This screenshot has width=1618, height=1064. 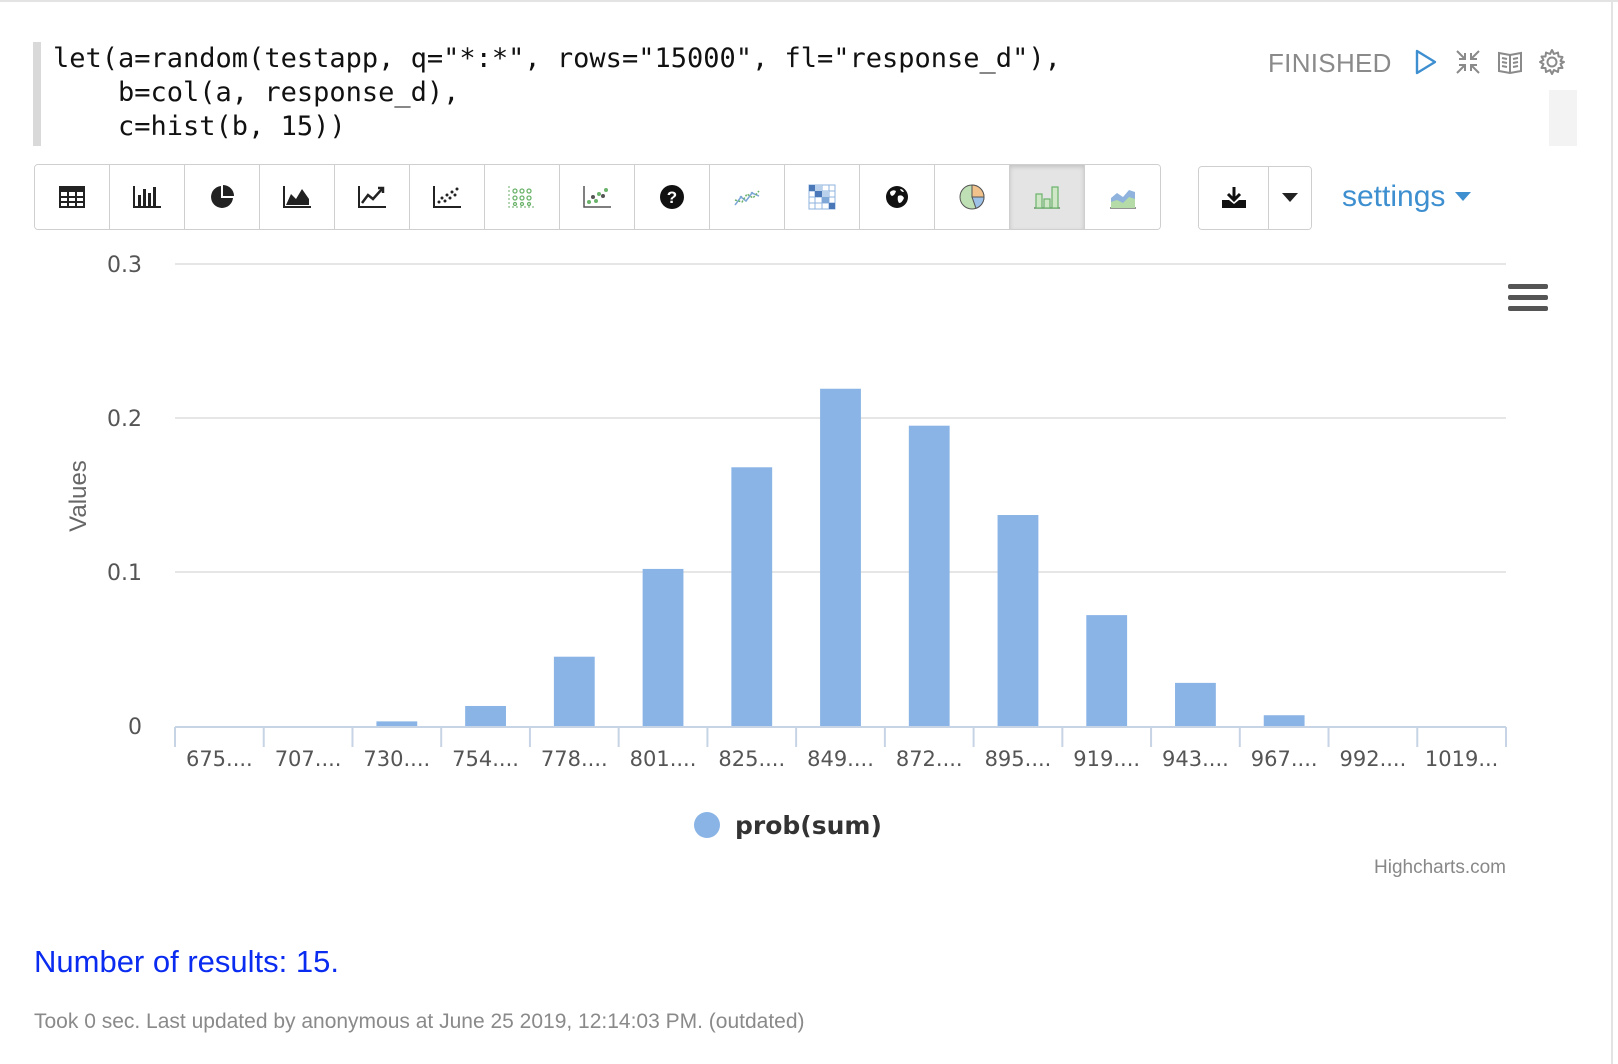 I want to click on scatter-chart-icon, so click(x=447, y=197).